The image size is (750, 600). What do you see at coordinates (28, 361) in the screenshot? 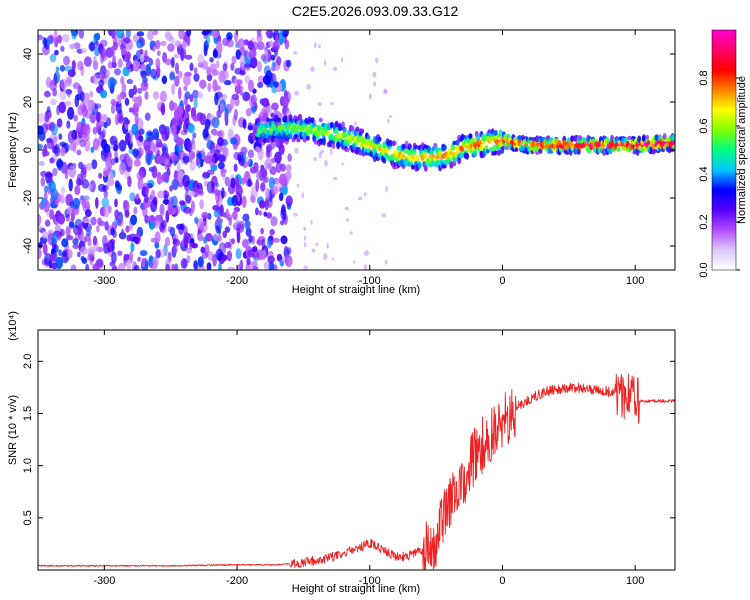
I see `snr-y-tick-label: 2.0` at bounding box center [28, 361].